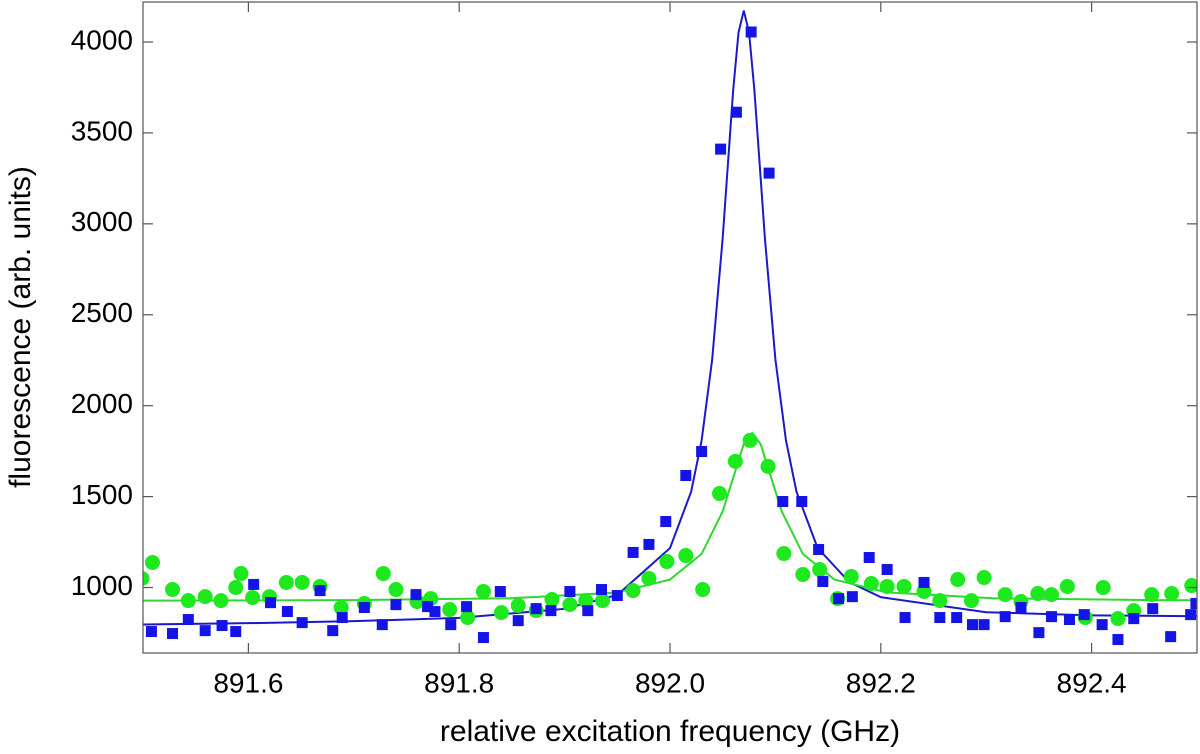 This screenshot has width=1200, height=754. Describe the element at coordinates (670, 682) in the screenshot. I see `x-tick-label: 892.0` at that location.